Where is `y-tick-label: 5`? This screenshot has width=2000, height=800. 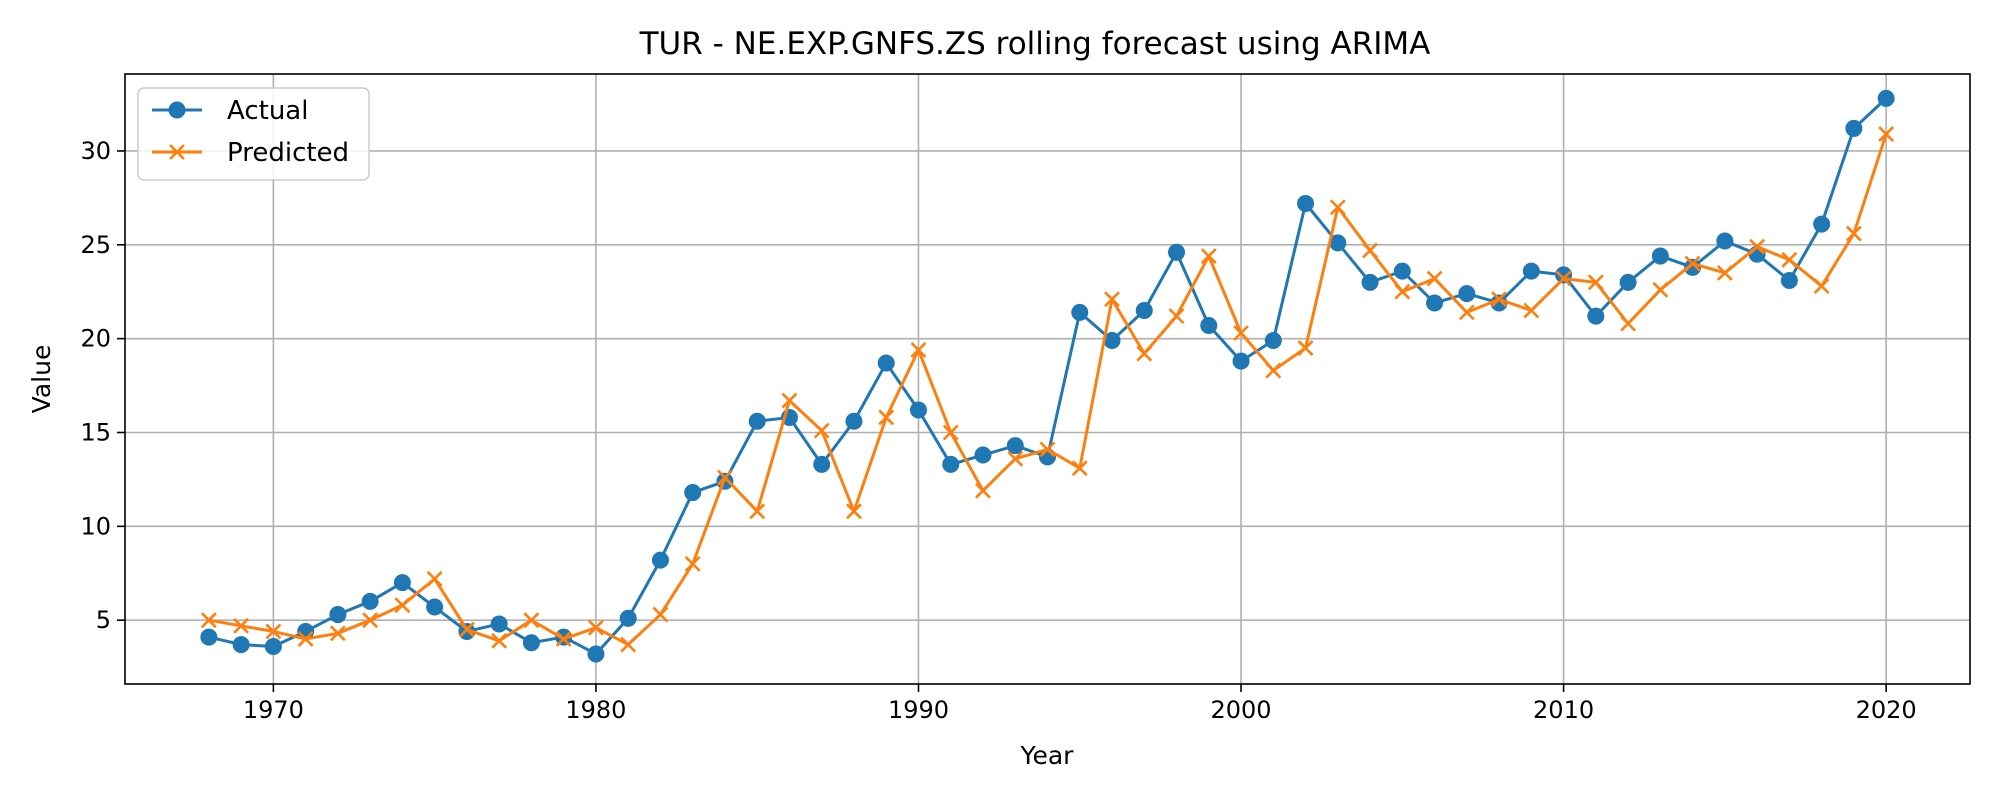 y-tick-label: 5 is located at coordinates (103, 620).